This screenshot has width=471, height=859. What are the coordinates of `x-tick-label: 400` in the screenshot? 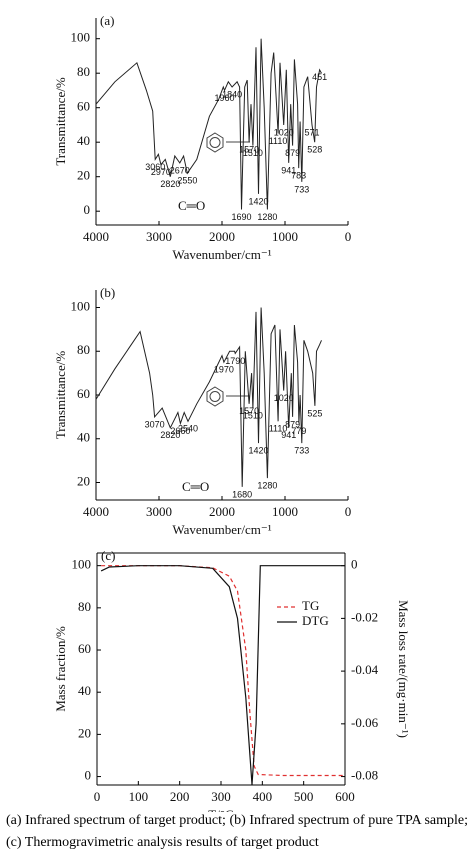 It's located at (263, 796).